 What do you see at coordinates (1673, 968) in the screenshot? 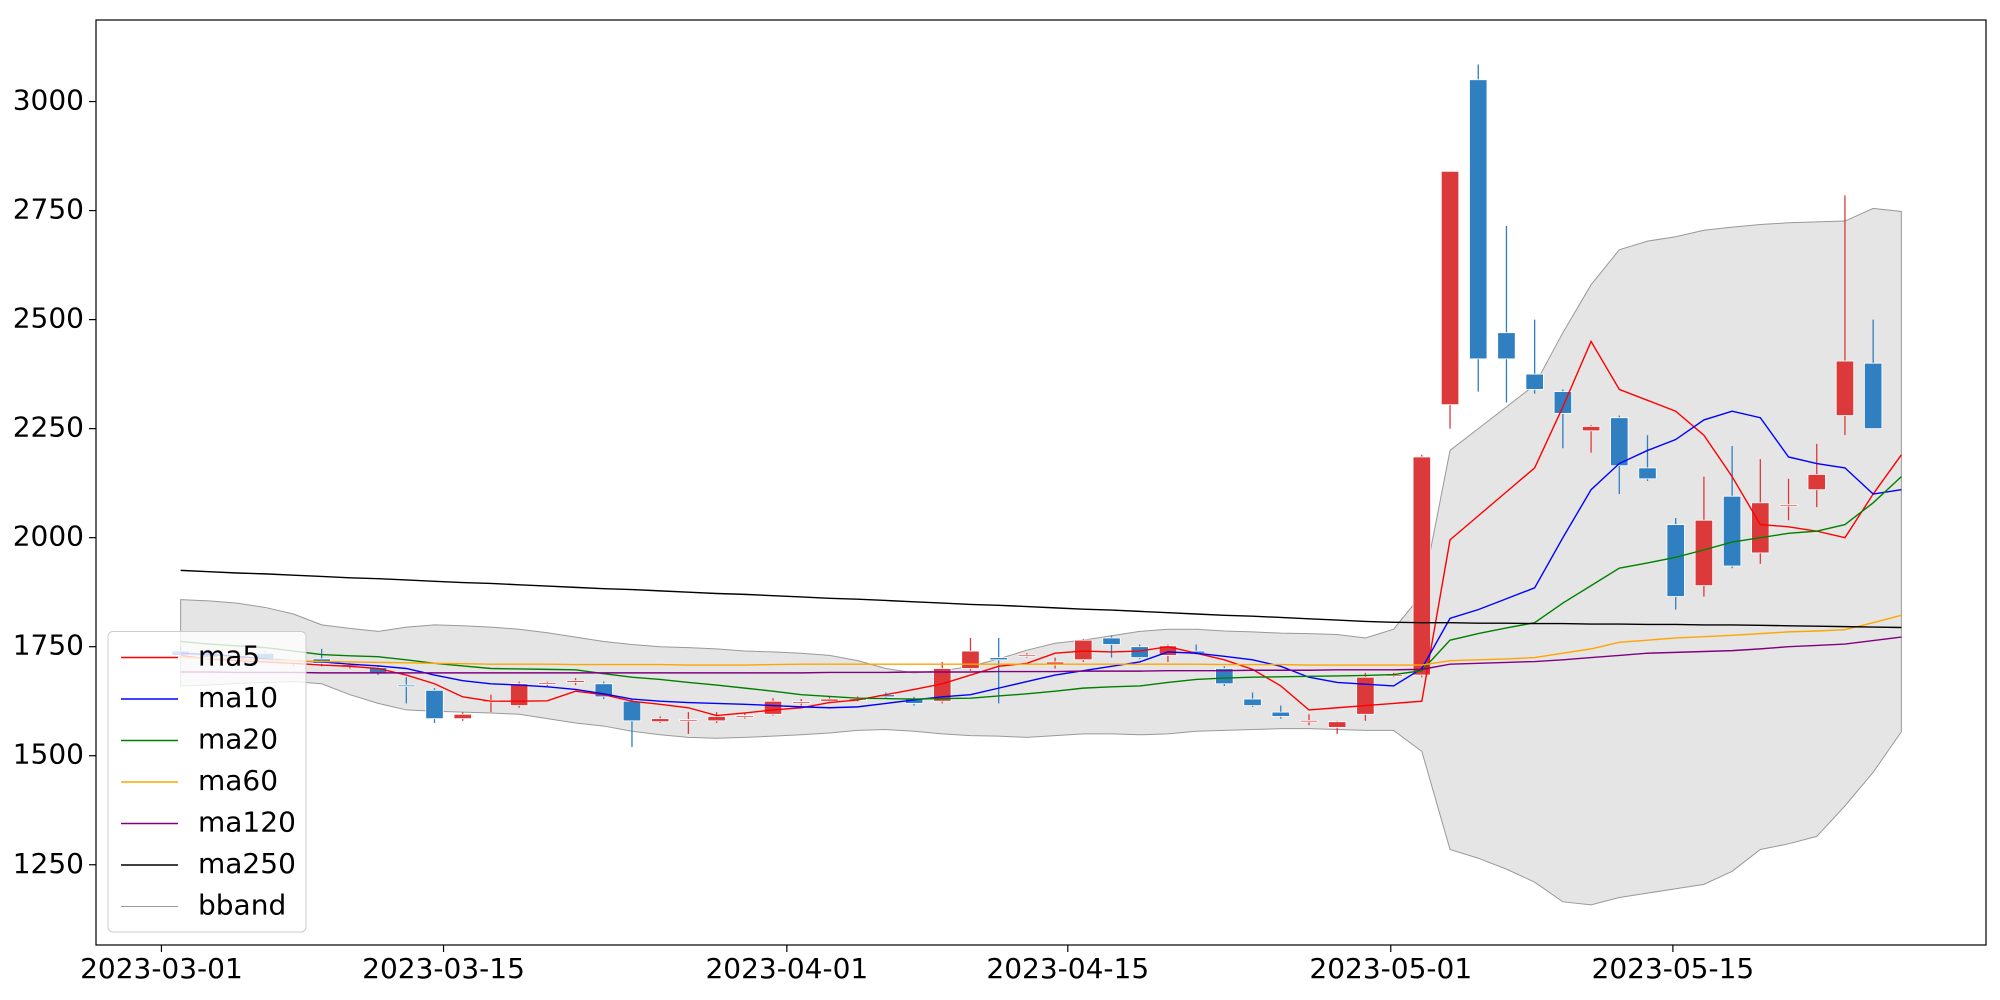
I see `x-tick-label: 2023-05-15` at bounding box center [1673, 968].